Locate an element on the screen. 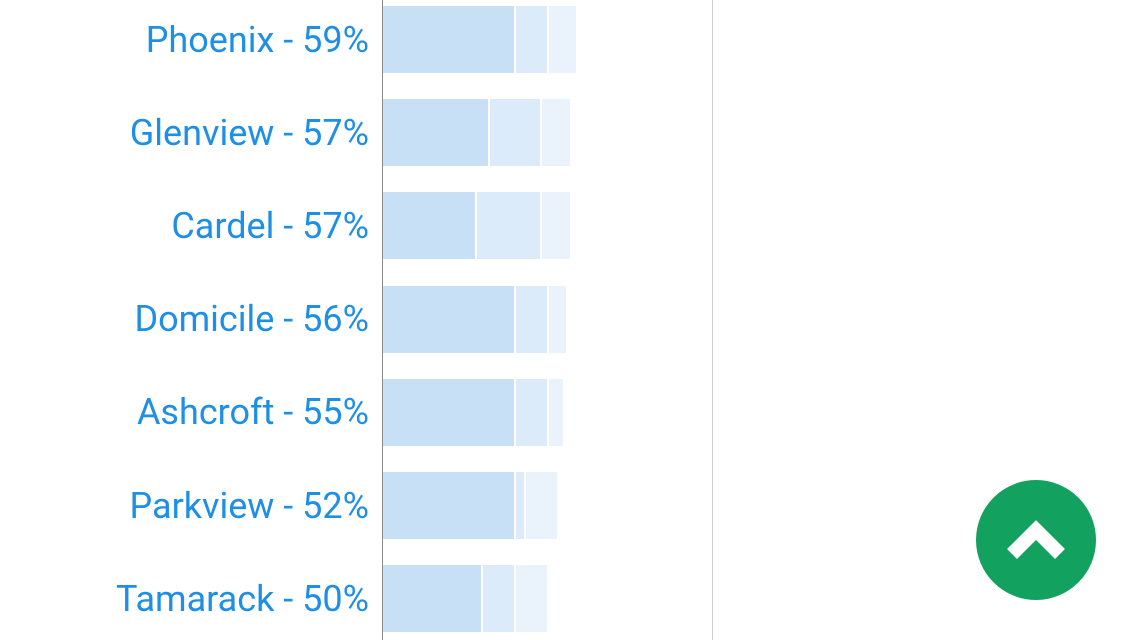 This screenshot has width=1136, height=640. bar-phoenix is located at coordinates (479, 39).